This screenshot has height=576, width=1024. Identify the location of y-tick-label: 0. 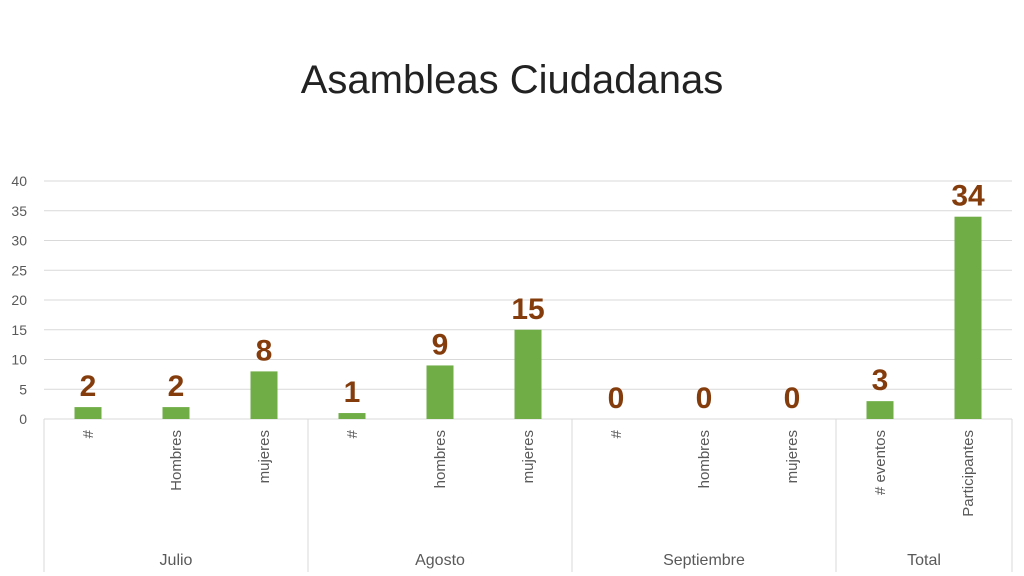
(23, 419).